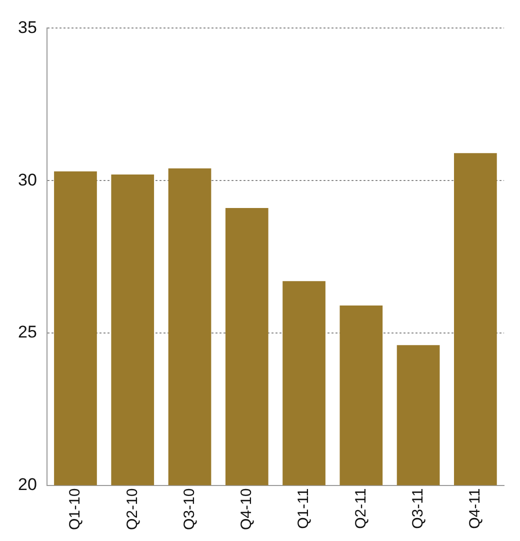  What do you see at coordinates (247, 509) in the screenshot?
I see `x-tick-label: Q4-10` at bounding box center [247, 509].